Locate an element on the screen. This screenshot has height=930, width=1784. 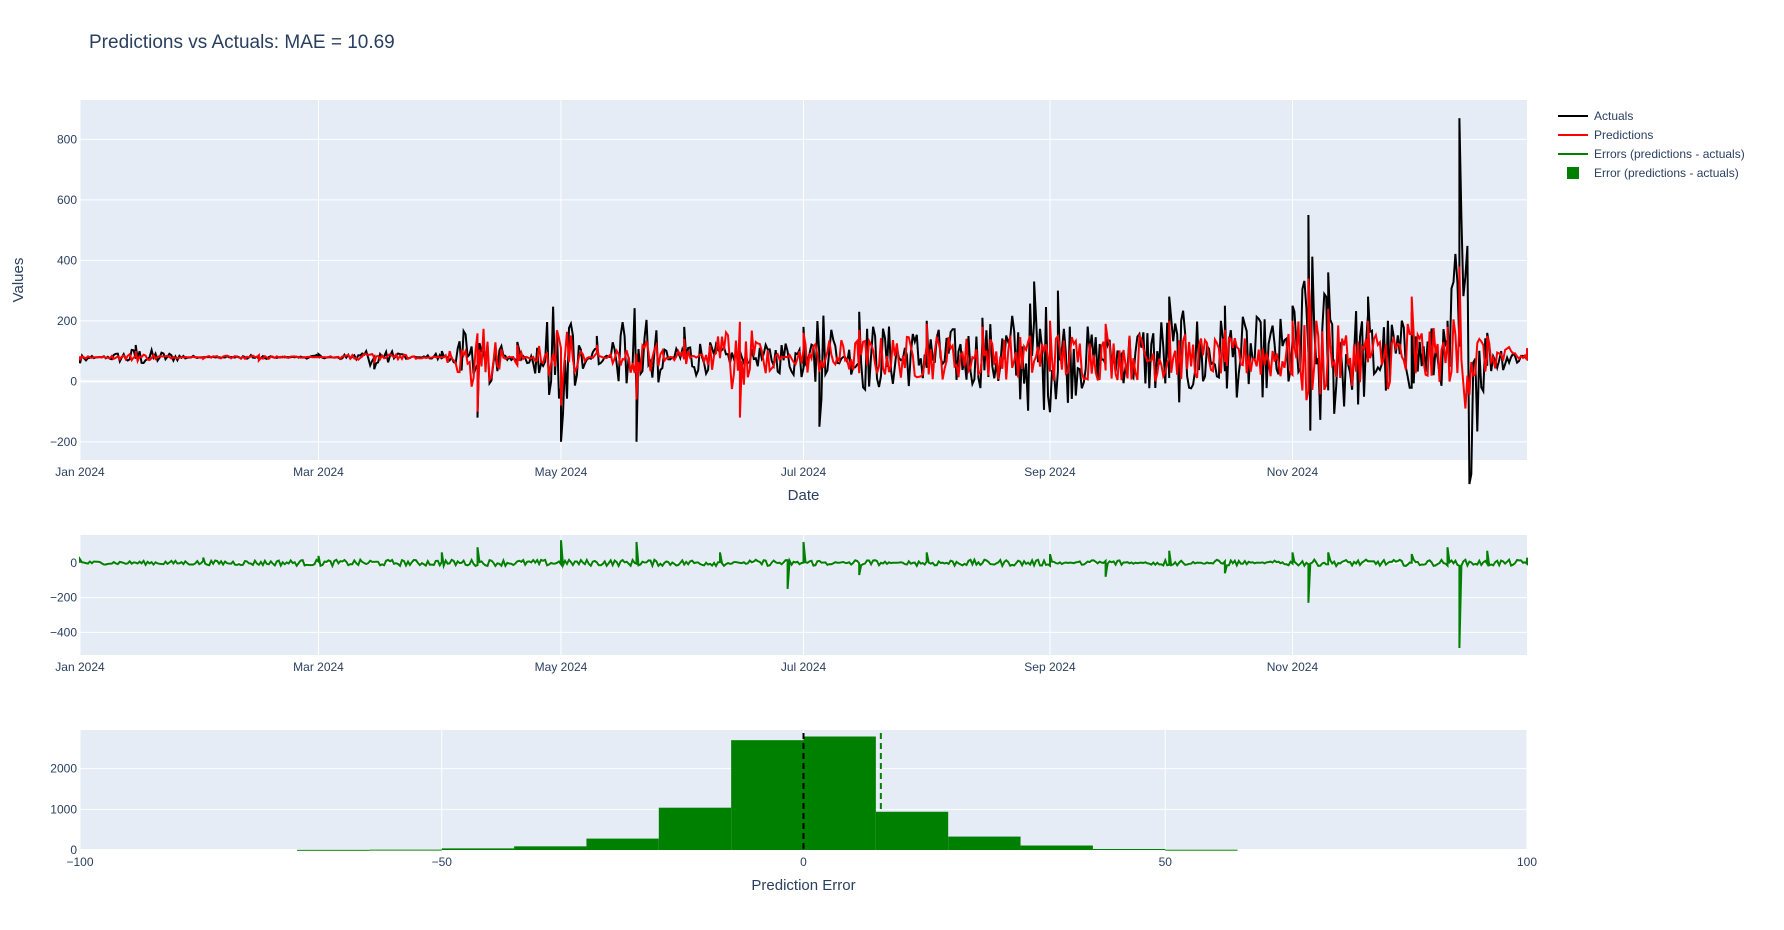
timeseries-x-axis-title: Date is located at coordinates (804, 495).